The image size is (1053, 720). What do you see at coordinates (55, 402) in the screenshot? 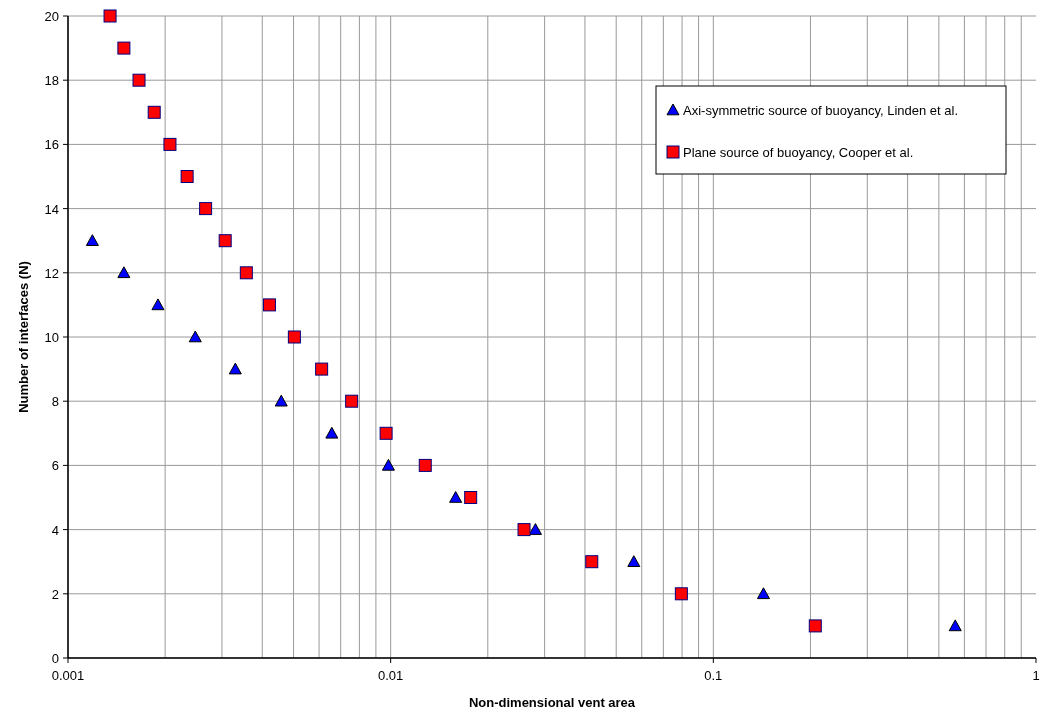
I see `y-tick-label: 8` at bounding box center [55, 402].